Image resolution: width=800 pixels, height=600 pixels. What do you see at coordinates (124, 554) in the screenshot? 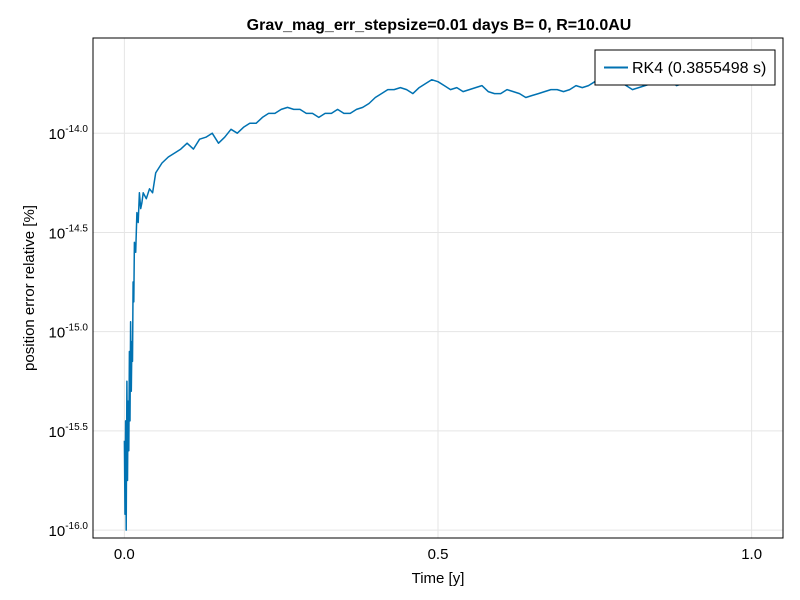
I see `x-tick-label: 0.0` at bounding box center [124, 554].